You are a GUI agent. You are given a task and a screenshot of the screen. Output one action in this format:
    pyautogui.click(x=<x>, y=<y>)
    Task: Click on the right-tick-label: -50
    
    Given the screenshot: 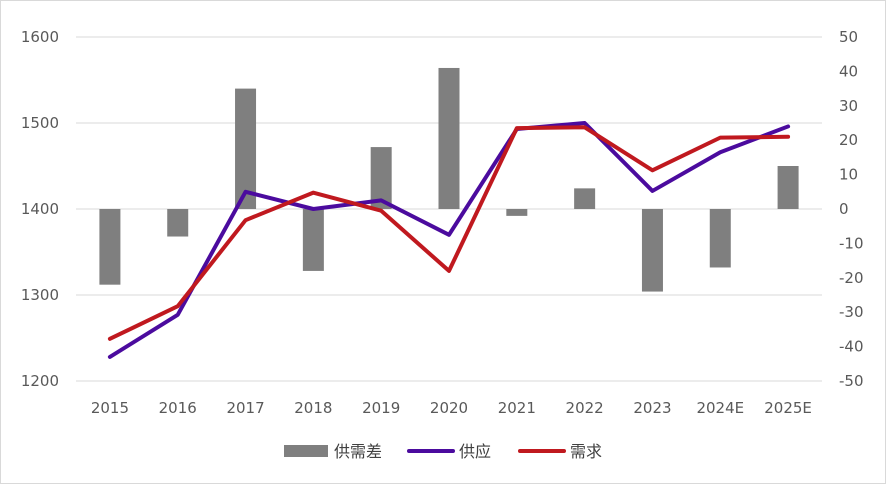 What is the action you would take?
    pyautogui.click(x=851, y=381)
    